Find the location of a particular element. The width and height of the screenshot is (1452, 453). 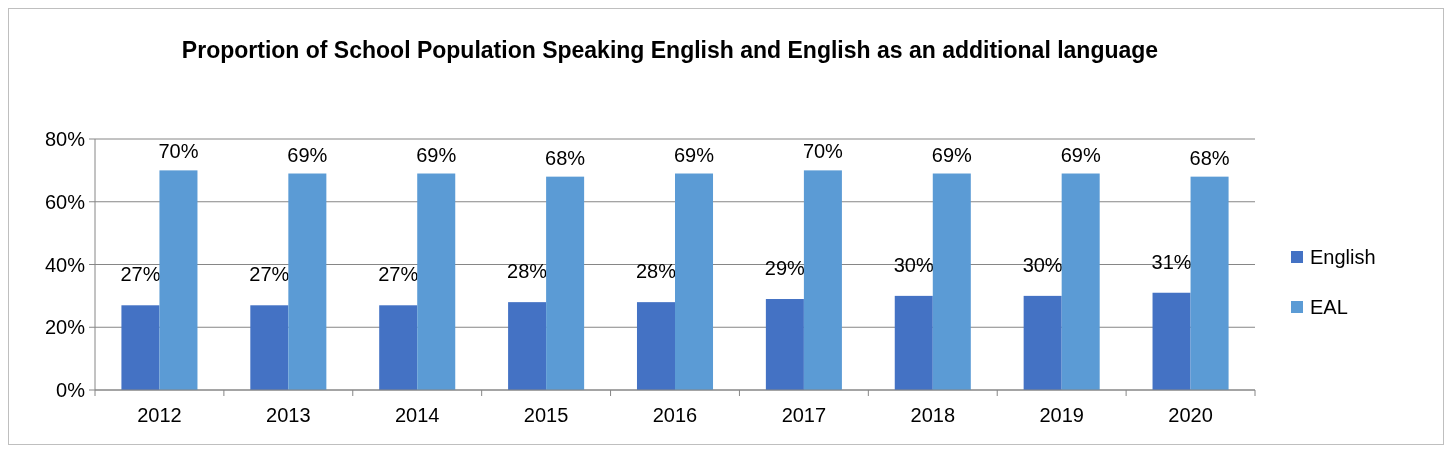

y-tick-label: 20% is located at coordinates (65, 327).